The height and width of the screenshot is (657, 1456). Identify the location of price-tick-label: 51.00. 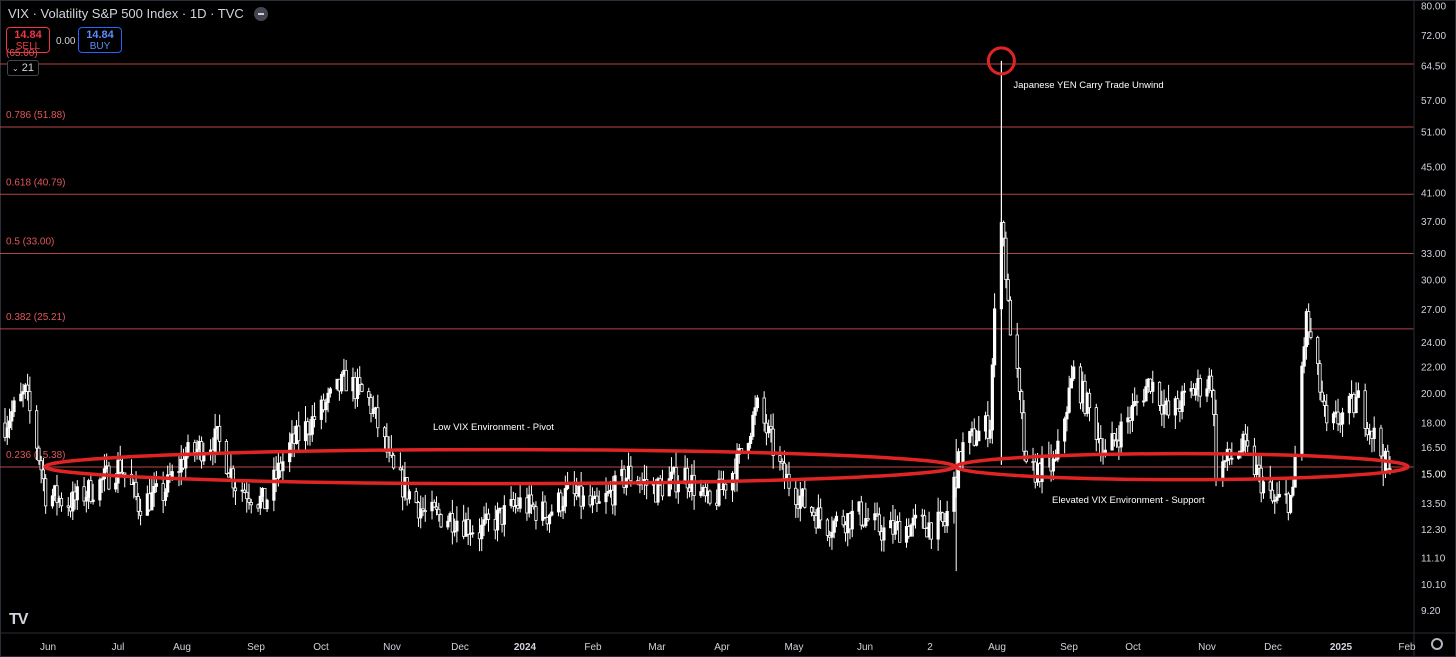
(1433, 132).